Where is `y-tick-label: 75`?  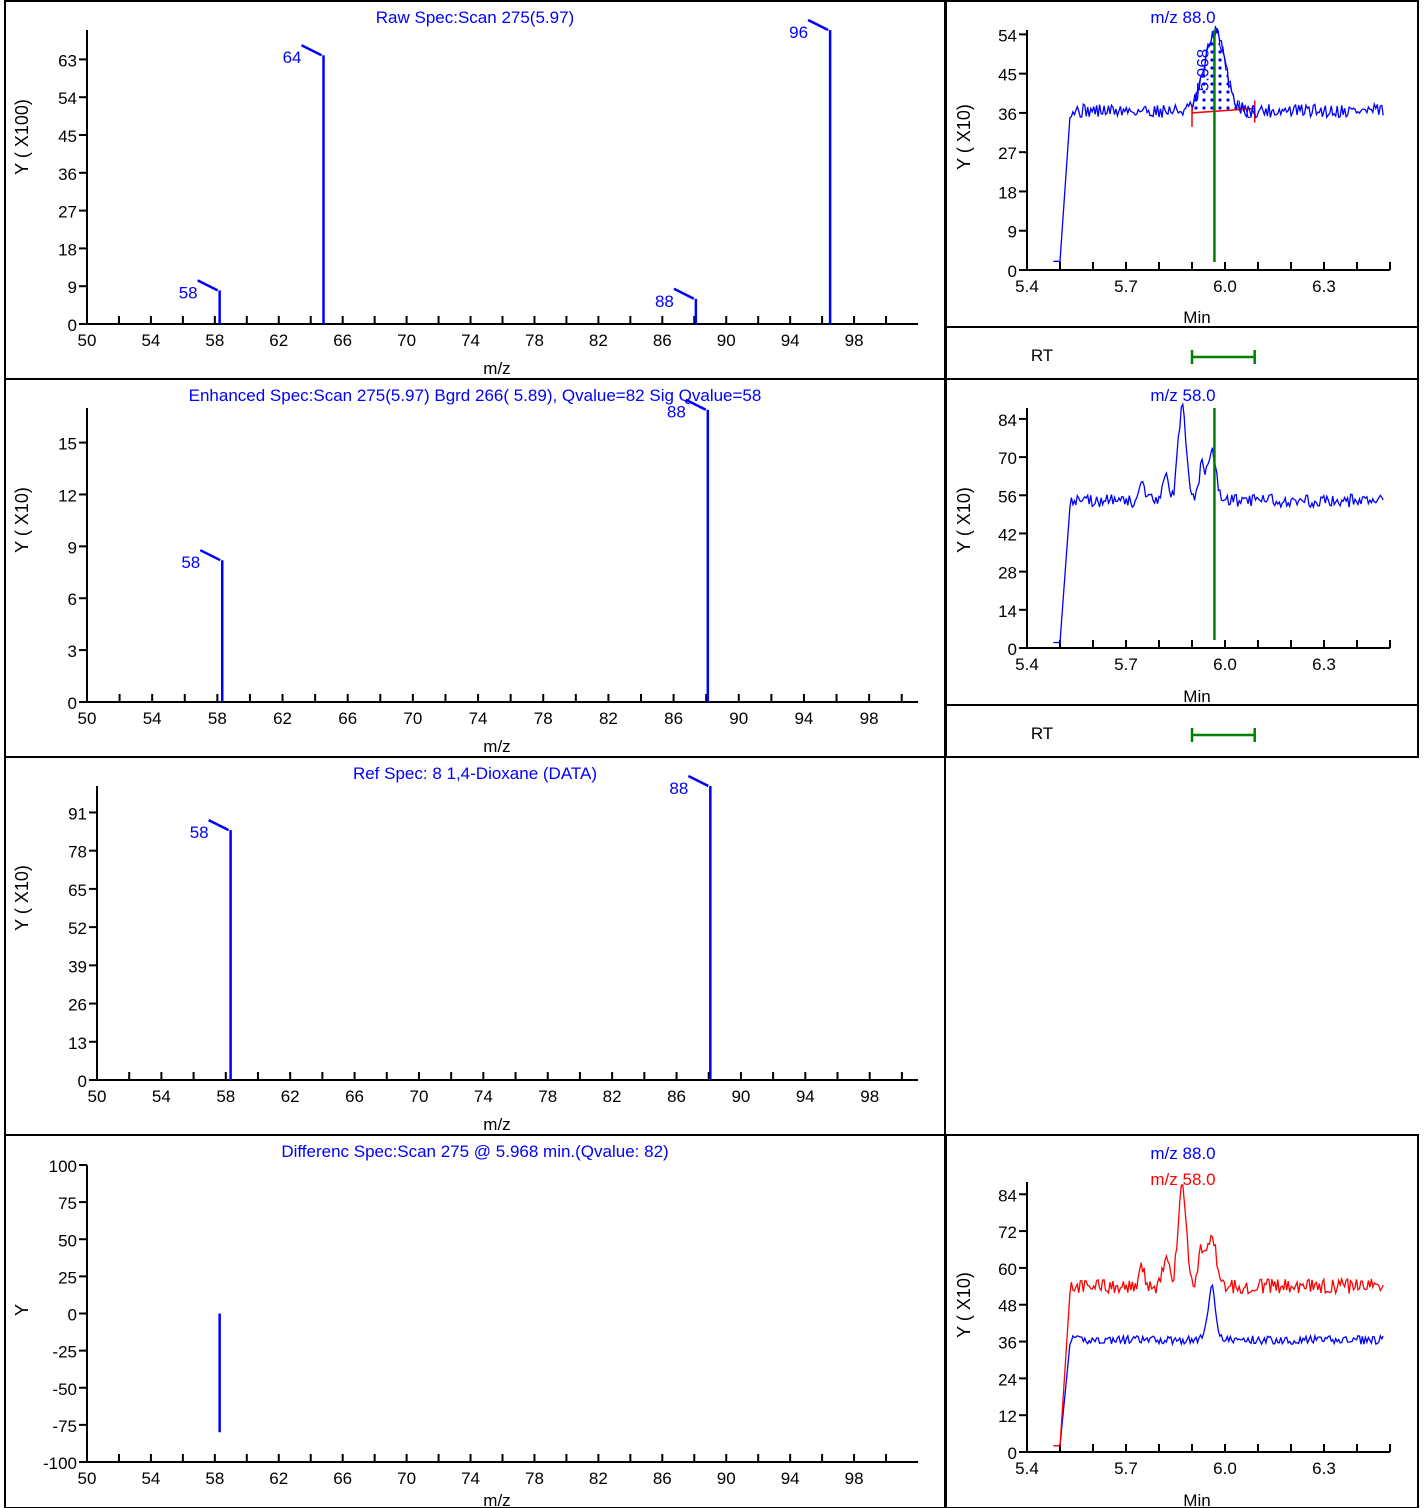
y-tick-label: 75 is located at coordinates (67, 1203).